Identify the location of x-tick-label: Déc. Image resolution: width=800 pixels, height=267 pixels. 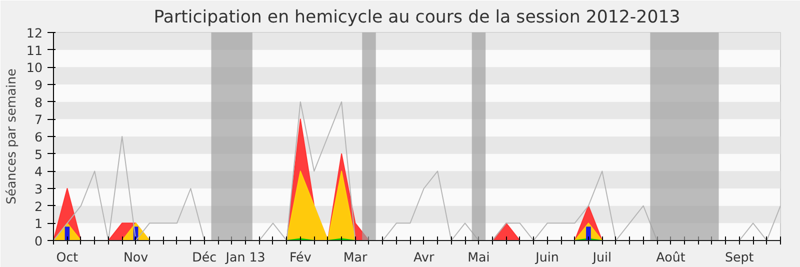
(204, 257).